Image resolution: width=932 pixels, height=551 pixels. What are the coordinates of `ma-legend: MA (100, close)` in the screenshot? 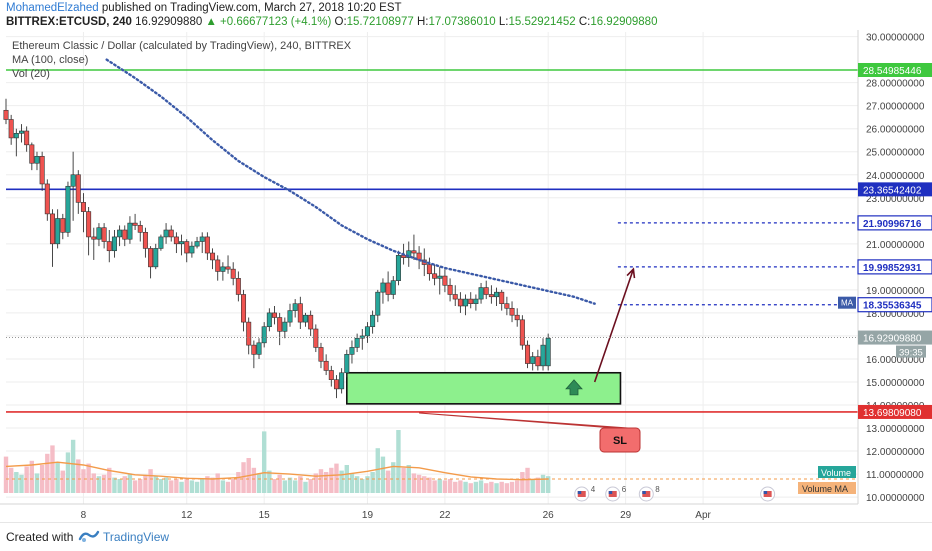 It's located at (50, 60).